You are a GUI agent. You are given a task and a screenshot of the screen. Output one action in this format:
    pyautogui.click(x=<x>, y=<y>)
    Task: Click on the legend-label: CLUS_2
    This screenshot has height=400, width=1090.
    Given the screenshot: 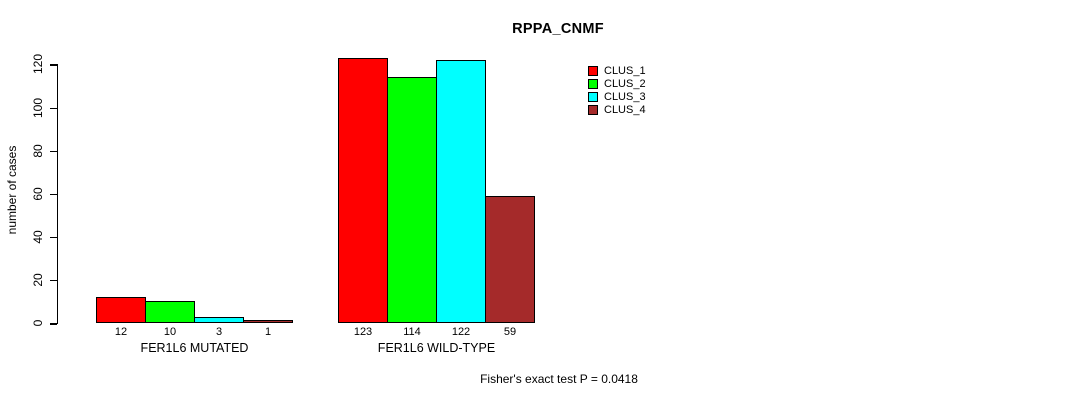 What is the action you would take?
    pyautogui.click(x=625, y=83)
    